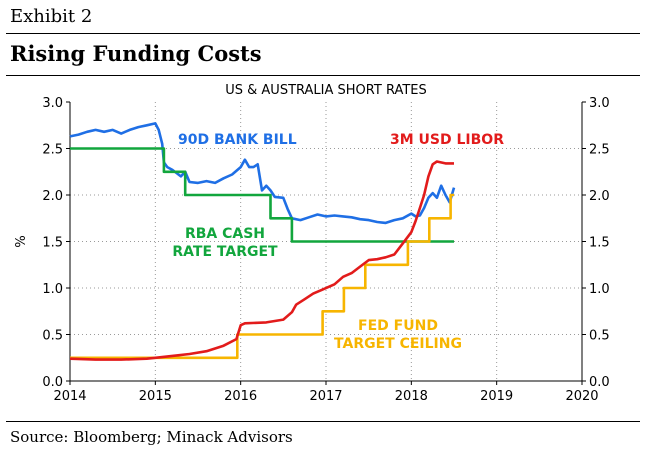 The height and width of the screenshot is (466, 646). Describe the element at coordinates (151, 437) in the screenshot. I see `source-note: Source: Bloomberg; Minack Advisors` at that location.